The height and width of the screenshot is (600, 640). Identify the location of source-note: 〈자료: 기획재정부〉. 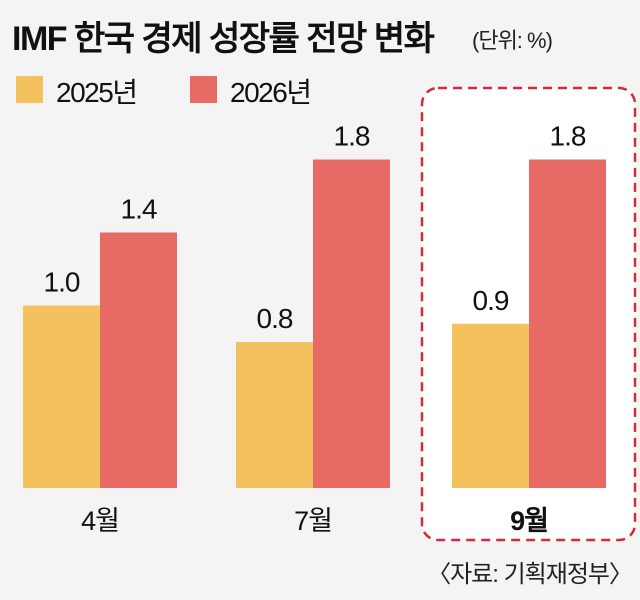
(529, 574).